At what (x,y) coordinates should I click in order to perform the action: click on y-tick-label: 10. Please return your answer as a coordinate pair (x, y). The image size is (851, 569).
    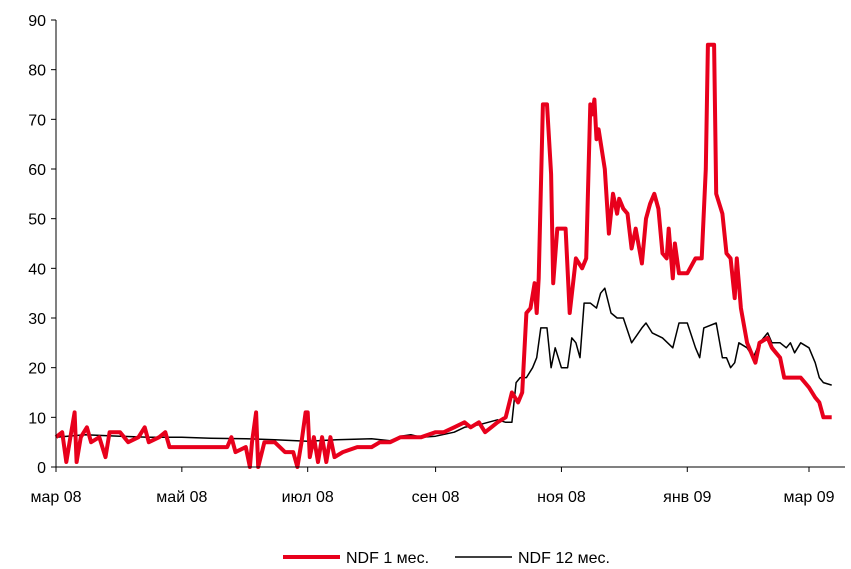
    Looking at the image, I should click on (37, 418).